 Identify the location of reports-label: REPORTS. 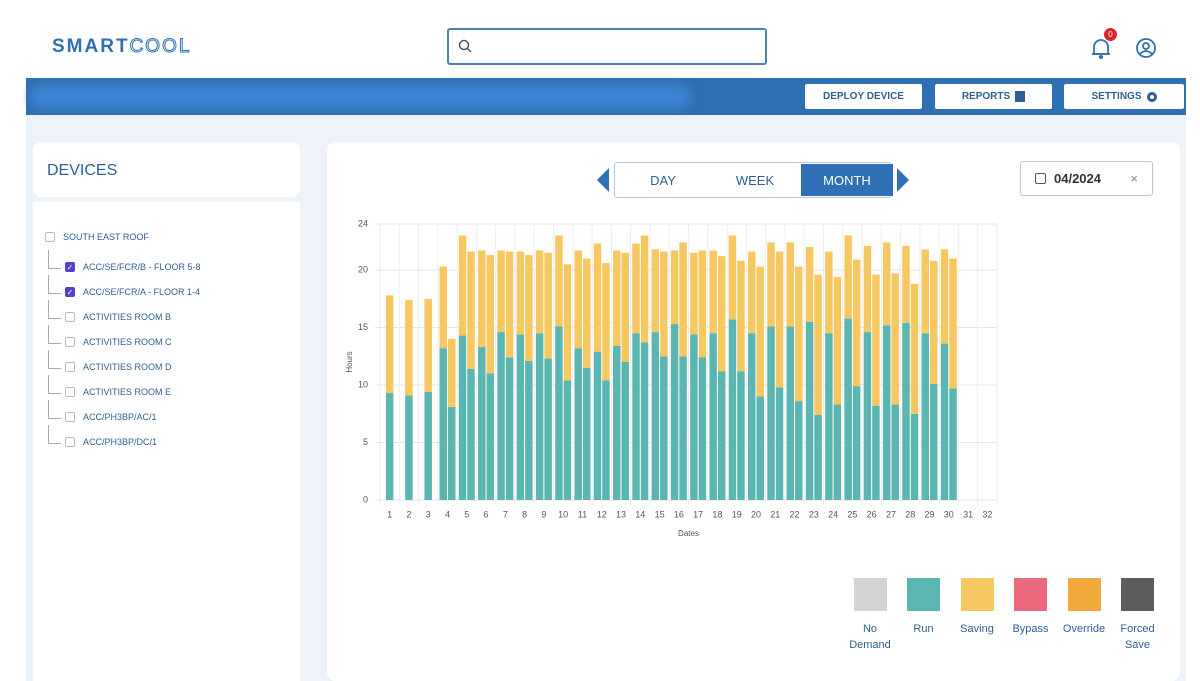
(986, 96).